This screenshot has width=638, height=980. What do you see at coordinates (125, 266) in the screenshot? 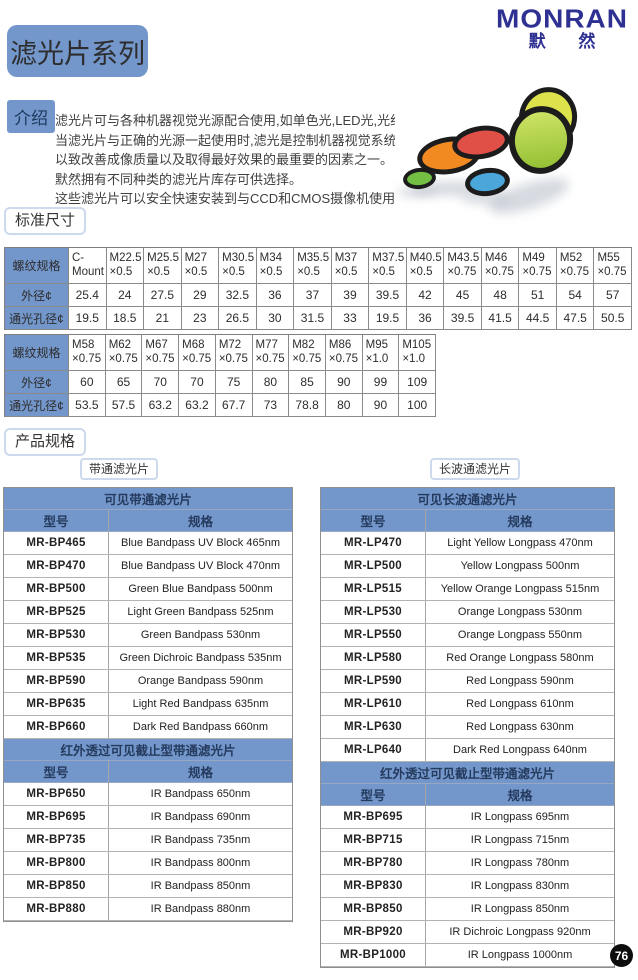
I see `thread-spec-cell: M22.5 ×0.5` at bounding box center [125, 266].